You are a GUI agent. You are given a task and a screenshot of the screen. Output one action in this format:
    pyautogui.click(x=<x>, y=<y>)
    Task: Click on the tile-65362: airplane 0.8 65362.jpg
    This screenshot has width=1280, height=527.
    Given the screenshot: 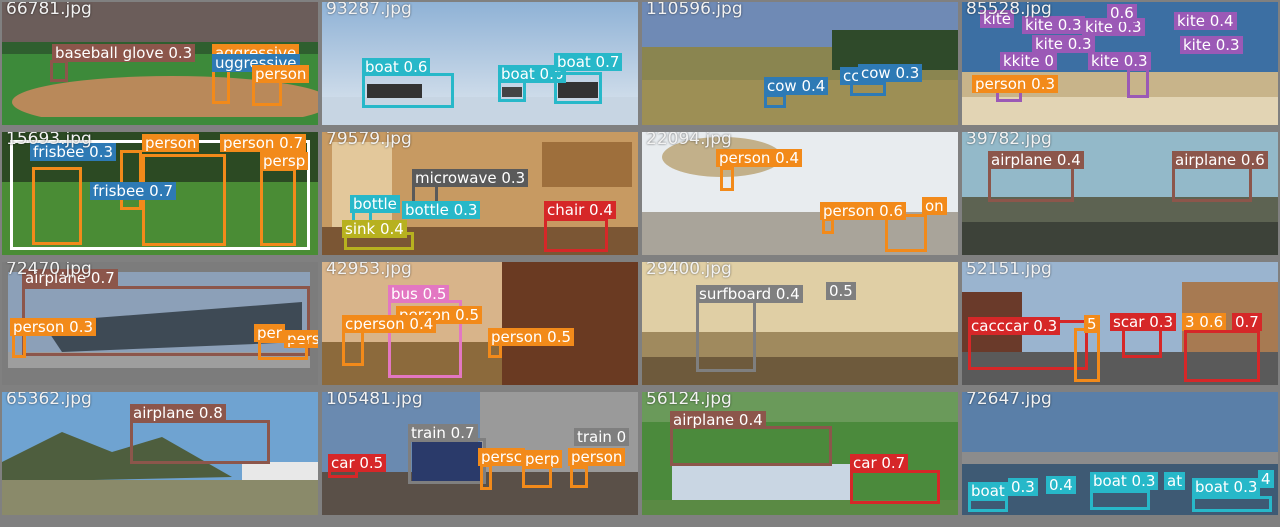 What is the action you would take?
    pyautogui.click(x=160, y=453)
    